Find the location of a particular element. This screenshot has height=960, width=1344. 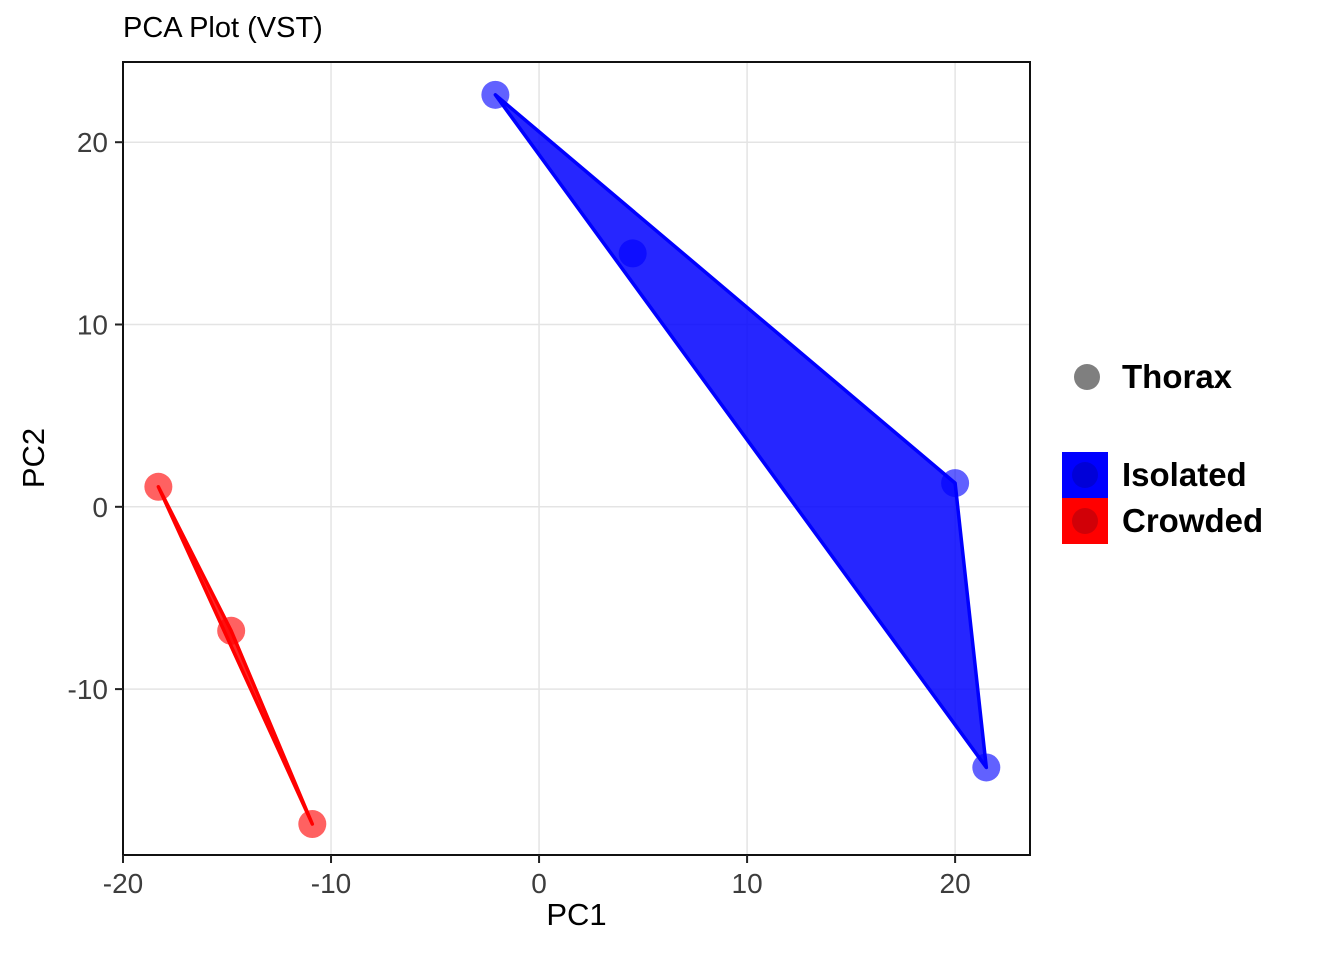

y-tick-label: -10 is located at coordinates (88, 689).